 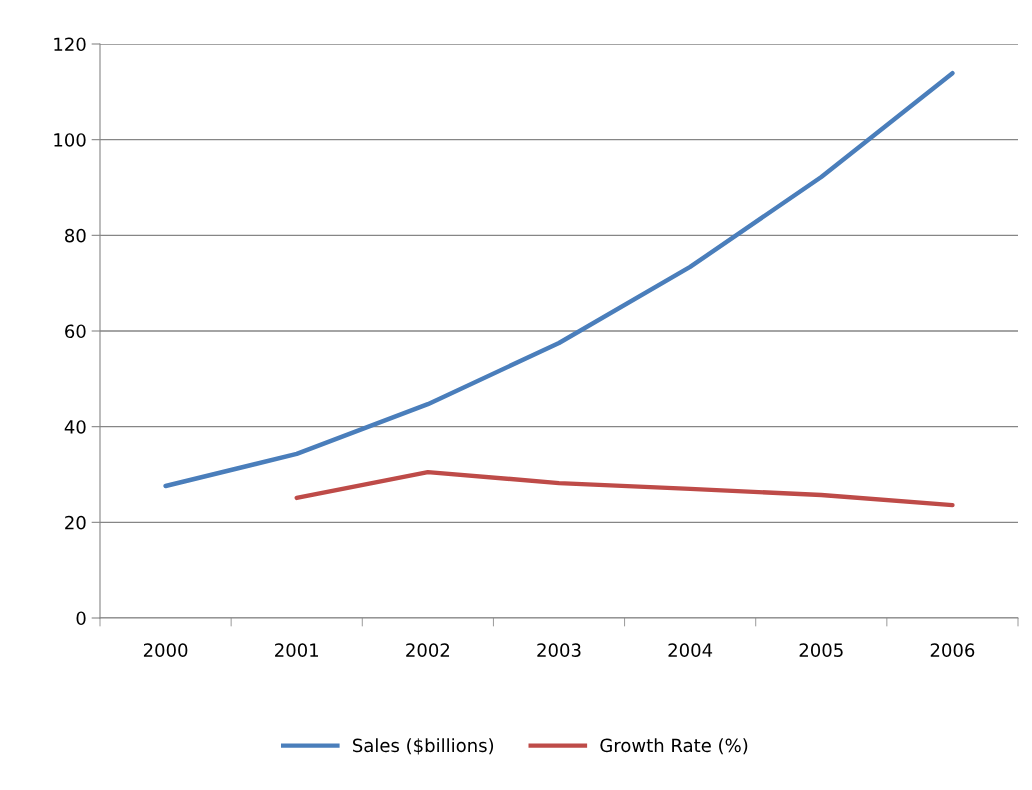 What do you see at coordinates (75, 235) in the screenshot?
I see `y-tick-label: 80` at bounding box center [75, 235].